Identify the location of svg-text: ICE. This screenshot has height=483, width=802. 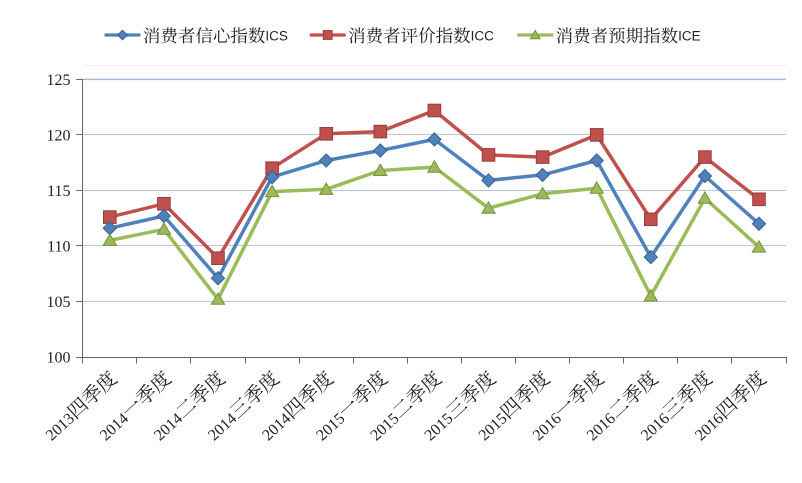
(689, 35).